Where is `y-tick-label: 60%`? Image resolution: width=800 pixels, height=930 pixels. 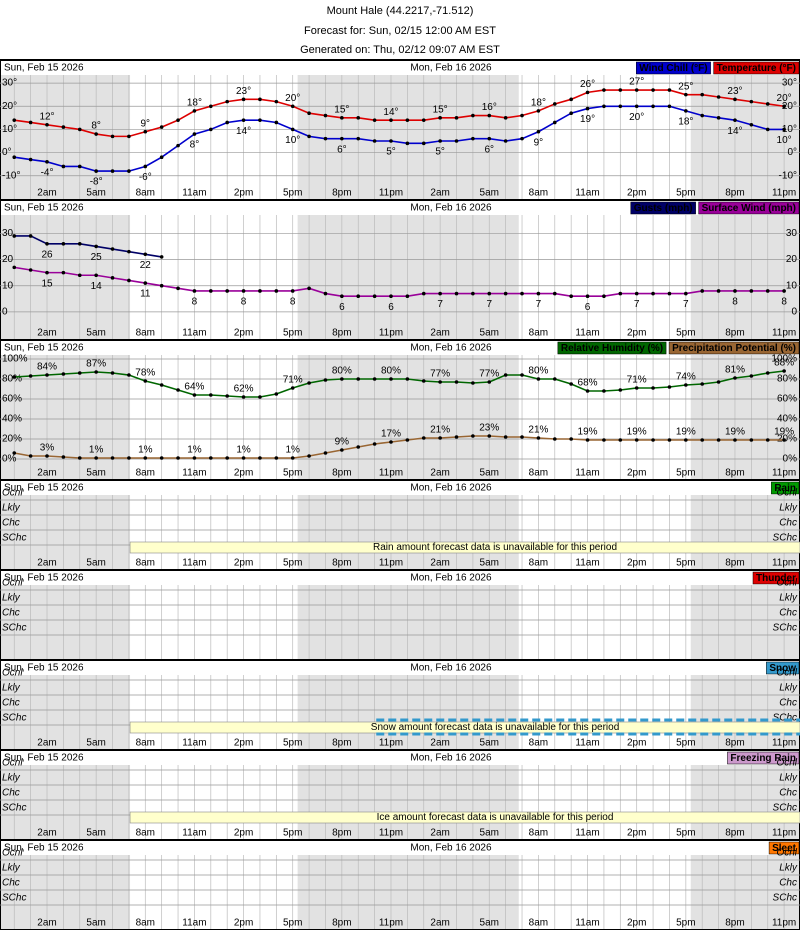
y-tick-label: 60% is located at coordinates (787, 399).